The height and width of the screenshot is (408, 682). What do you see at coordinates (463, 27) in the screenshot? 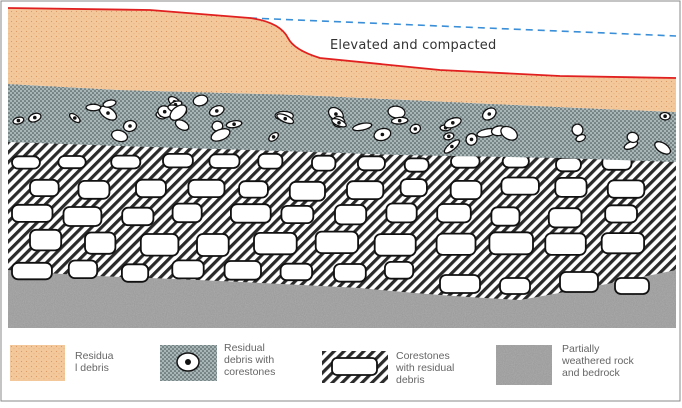
I see `original-surface-line` at bounding box center [463, 27].